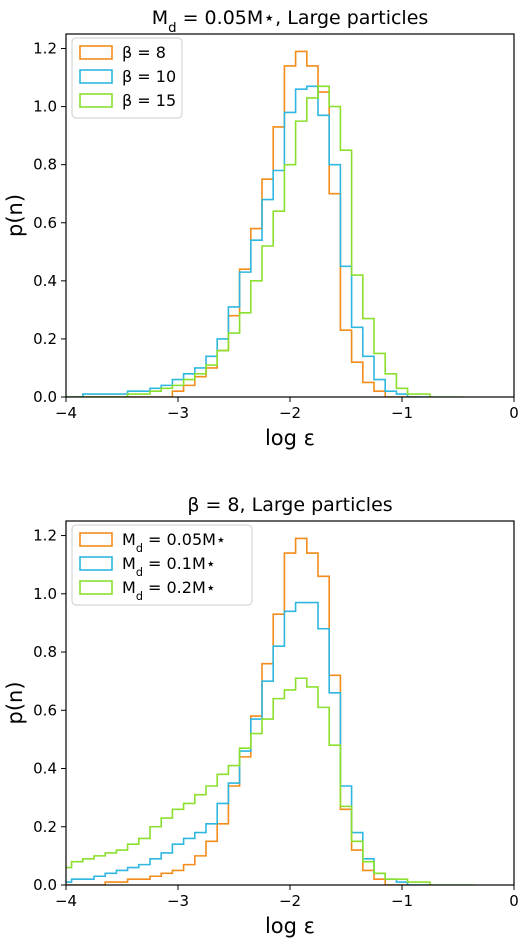 The image size is (520, 951). I want to click on chart-title: β = 8, Large particles, so click(289, 505).